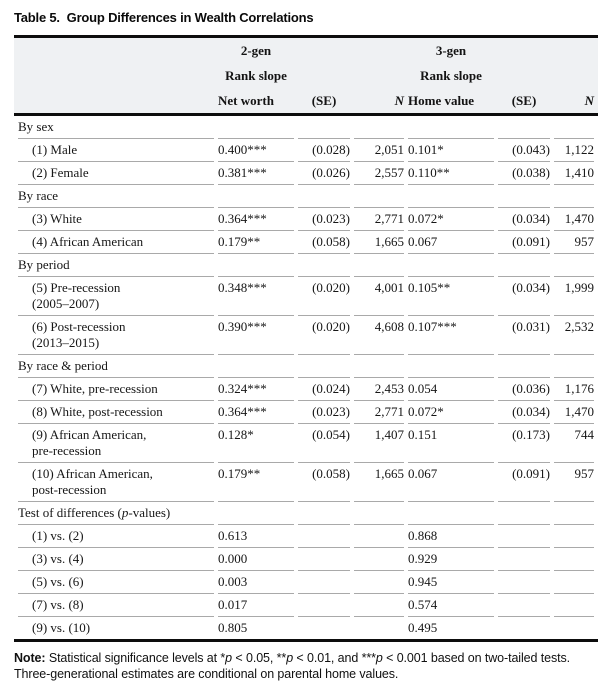 The width and height of the screenshot is (612, 685). Describe the element at coordinates (246, 100) in the screenshot. I see `col-header-net-worth: Net worth` at that location.